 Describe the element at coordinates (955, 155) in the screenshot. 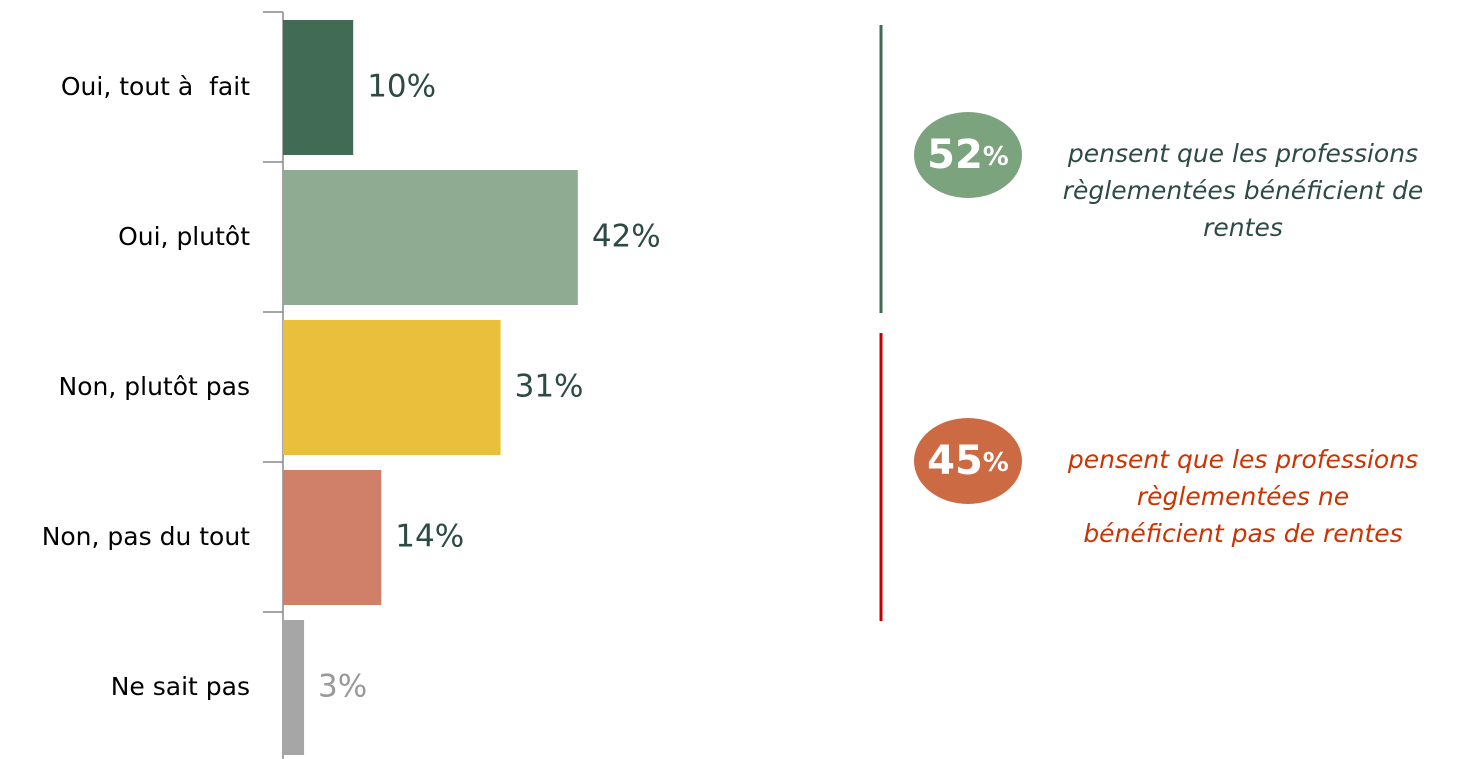

I see `callout-number: 52` at that location.